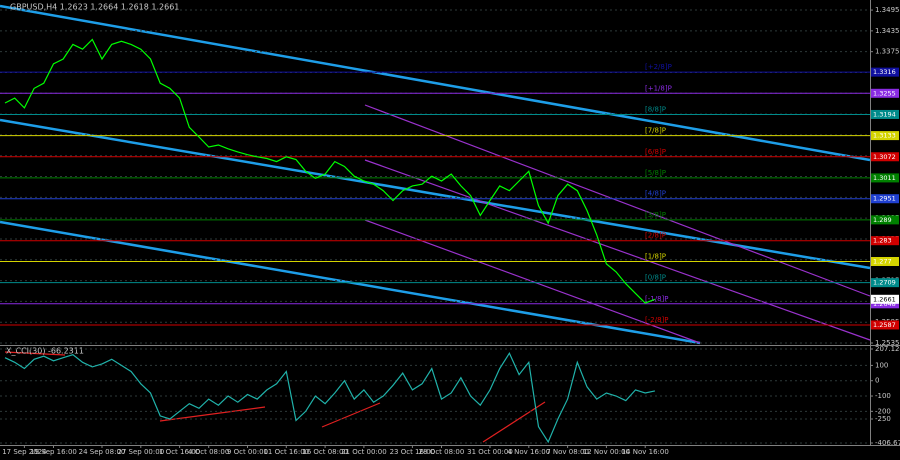  I want to click on x-tick-label: 28 Oct 08:00, so click(442, 452).